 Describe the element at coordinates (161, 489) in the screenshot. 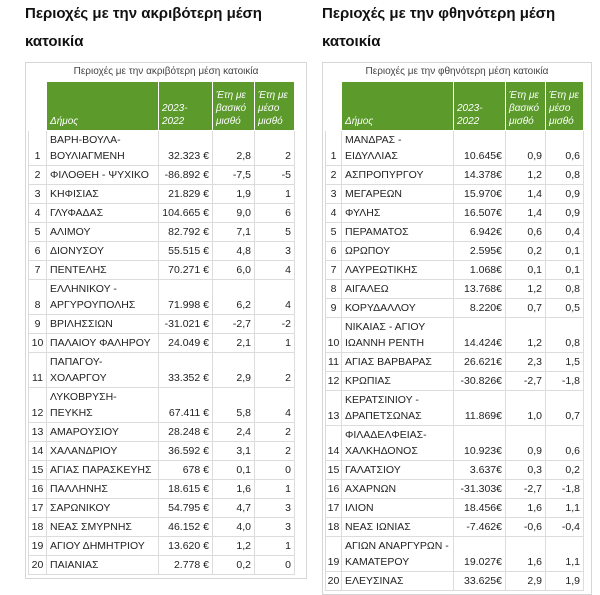

I see `table-row: 16 ΠΑΛΛΗΝΗΣ 18.615 €1,6 1` at that location.